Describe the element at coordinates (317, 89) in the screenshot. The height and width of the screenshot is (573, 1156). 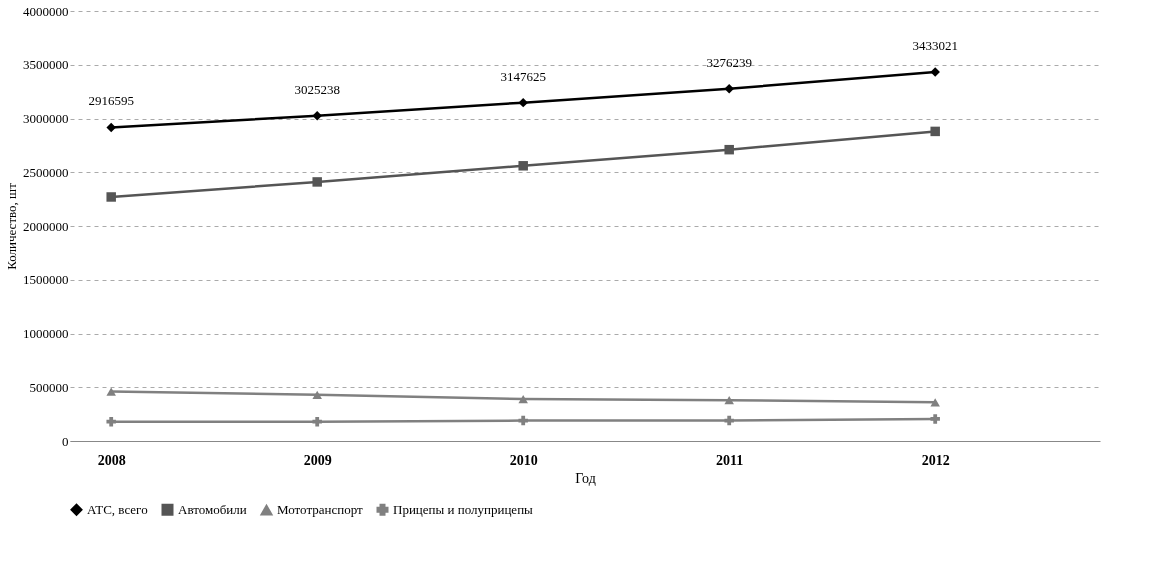
I see `data-label: 3025238` at that location.